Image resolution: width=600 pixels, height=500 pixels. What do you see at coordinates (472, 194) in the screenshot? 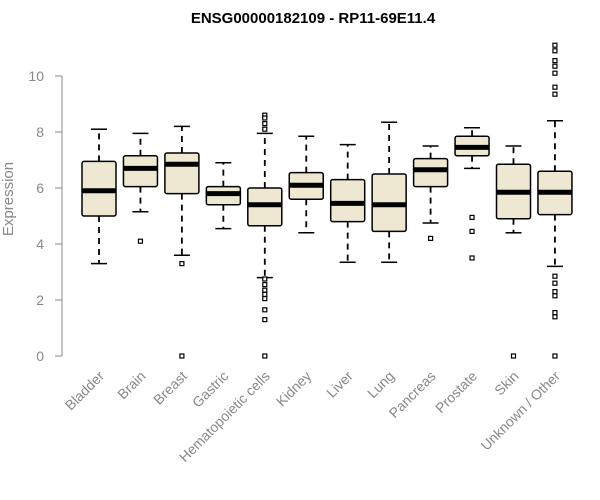
I see `box-prostate` at bounding box center [472, 194].